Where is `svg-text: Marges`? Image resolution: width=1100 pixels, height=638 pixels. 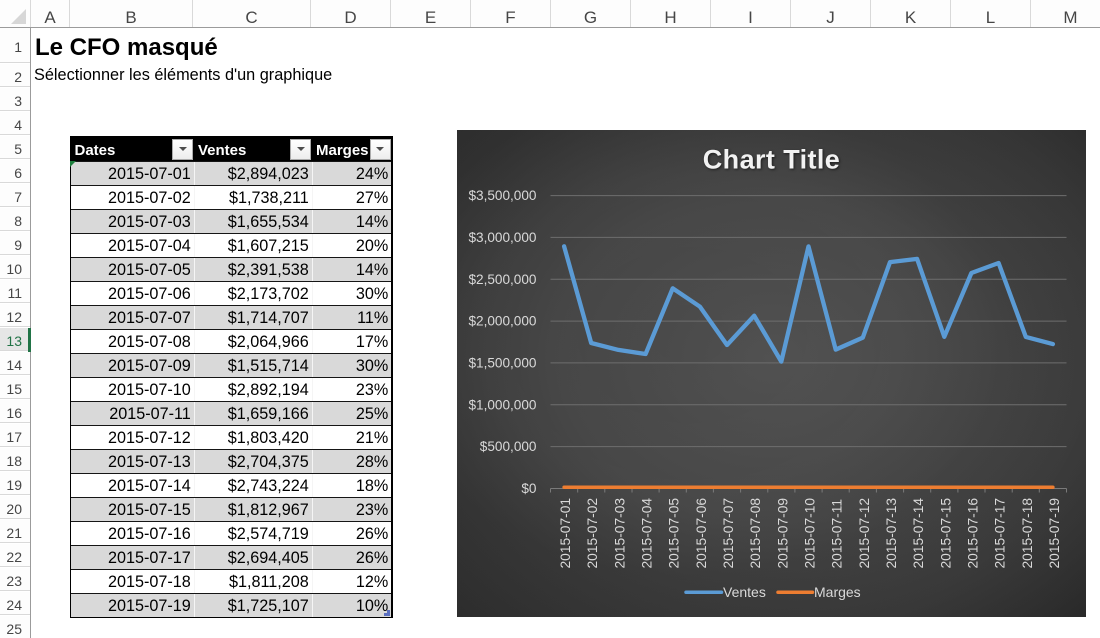 svg-text: Marges is located at coordinates (837, 592).